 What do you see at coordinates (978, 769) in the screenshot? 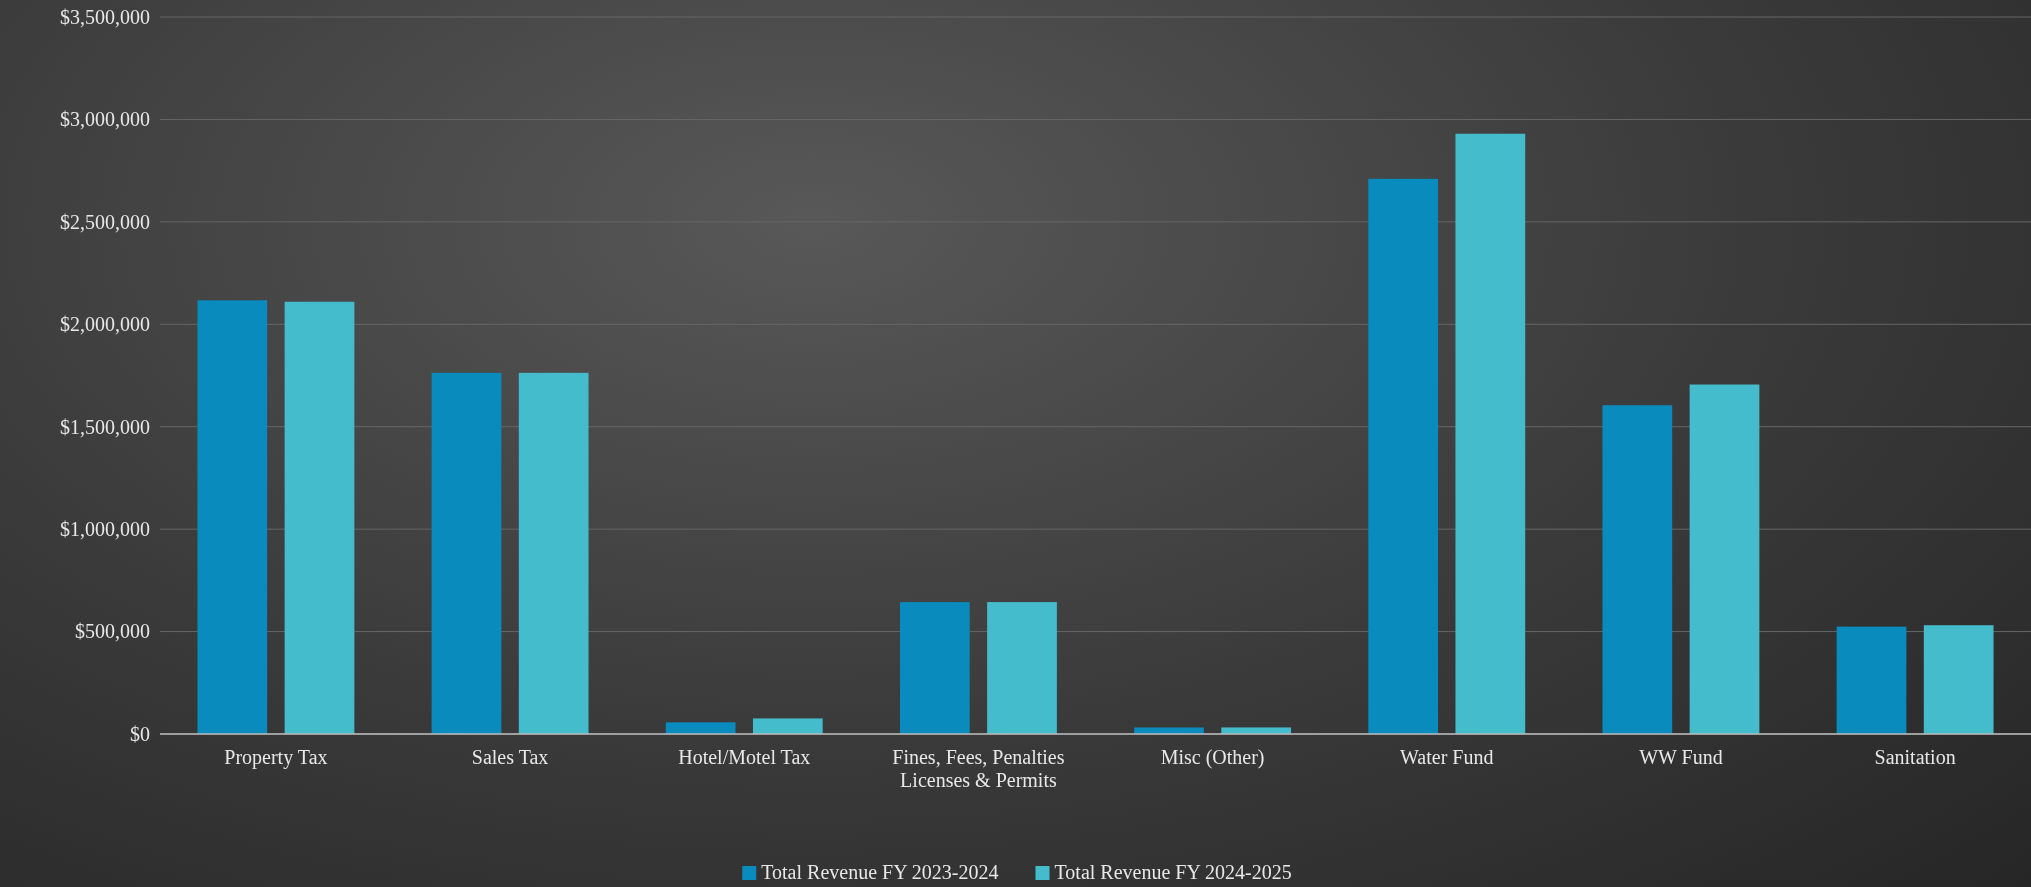
I see `x-tick-label: Fines, Fees, Penalties Licenses & Permits` at bounding box center [978, 769].